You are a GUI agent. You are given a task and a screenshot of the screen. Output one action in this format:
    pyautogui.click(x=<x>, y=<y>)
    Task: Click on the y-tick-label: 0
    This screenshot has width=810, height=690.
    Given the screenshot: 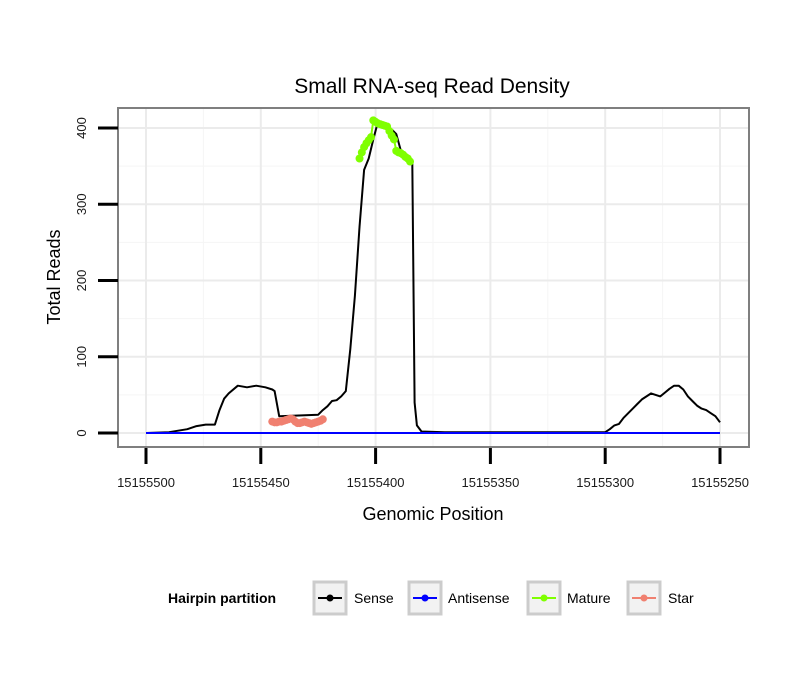 What is the action you would take?
    pyautogui.click(x=81, y=432)
    